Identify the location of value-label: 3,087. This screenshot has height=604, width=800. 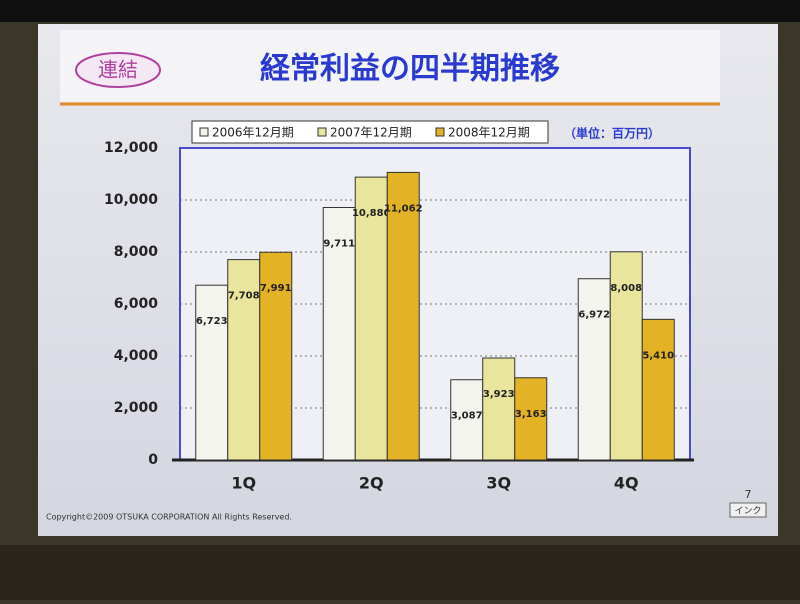
(467, 416).